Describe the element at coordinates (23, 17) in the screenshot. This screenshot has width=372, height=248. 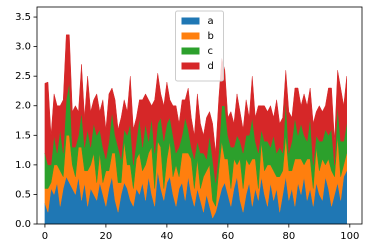
I see `y-tick-label: 3.5` at that location.